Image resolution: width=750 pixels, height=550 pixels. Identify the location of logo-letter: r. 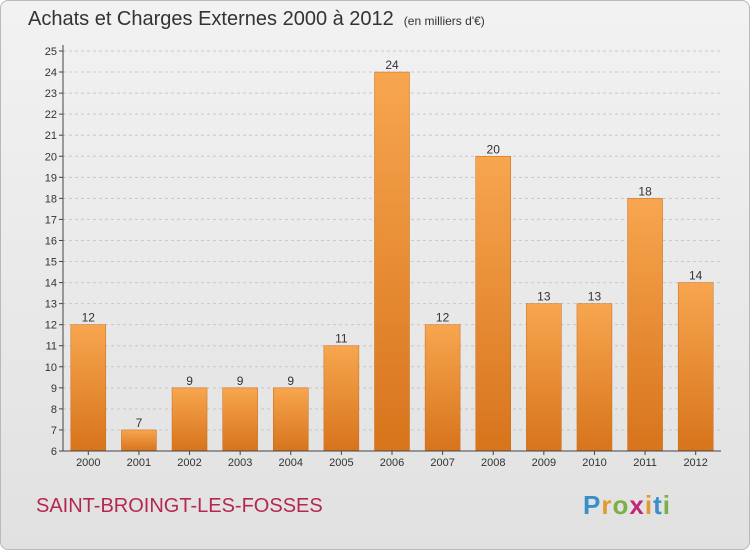
(607, 505).